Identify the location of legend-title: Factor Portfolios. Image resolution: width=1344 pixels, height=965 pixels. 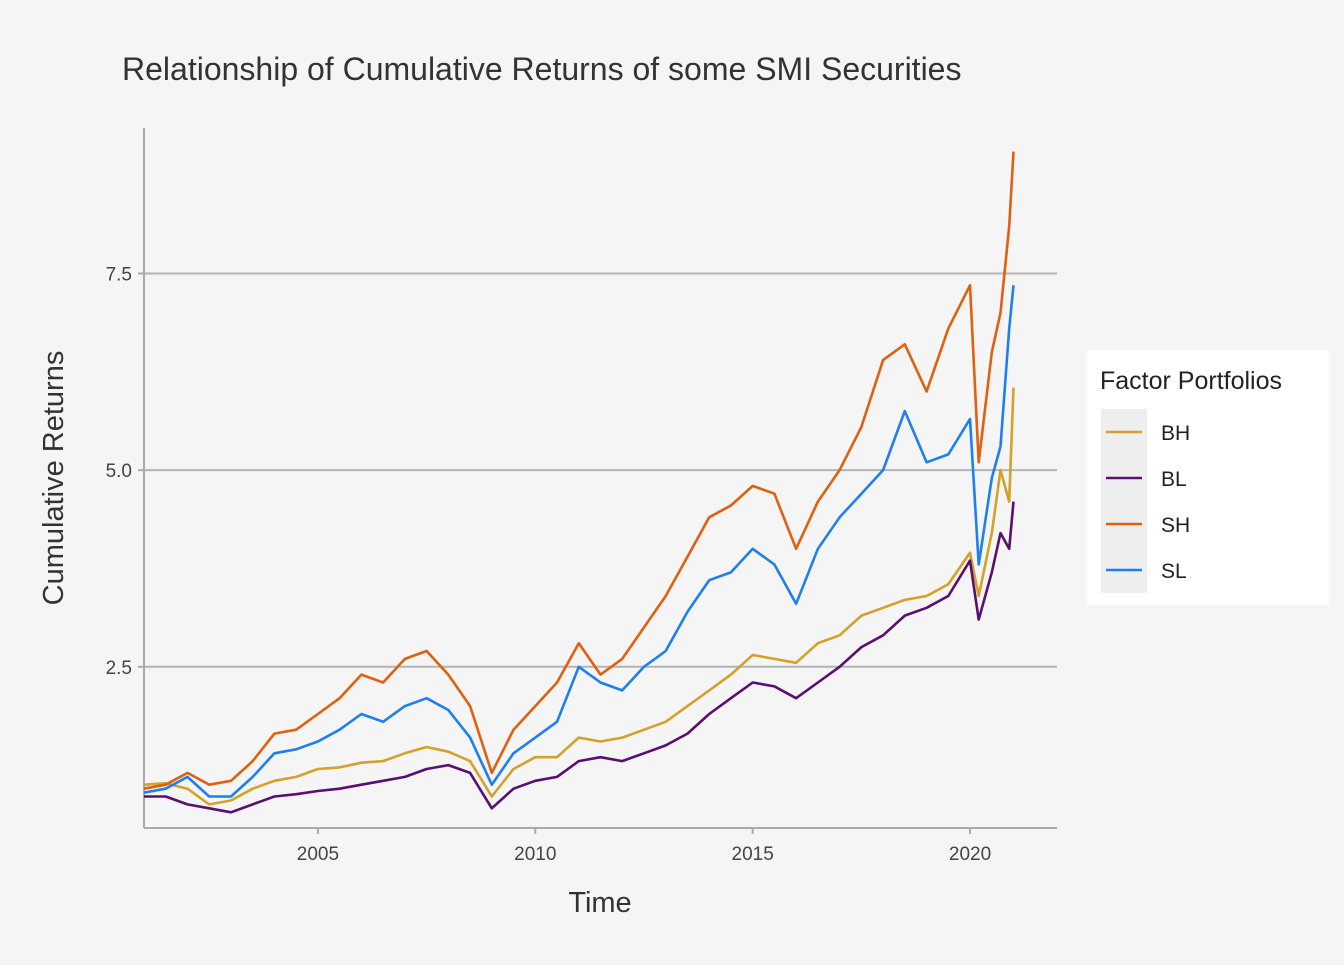
(1191, 381).